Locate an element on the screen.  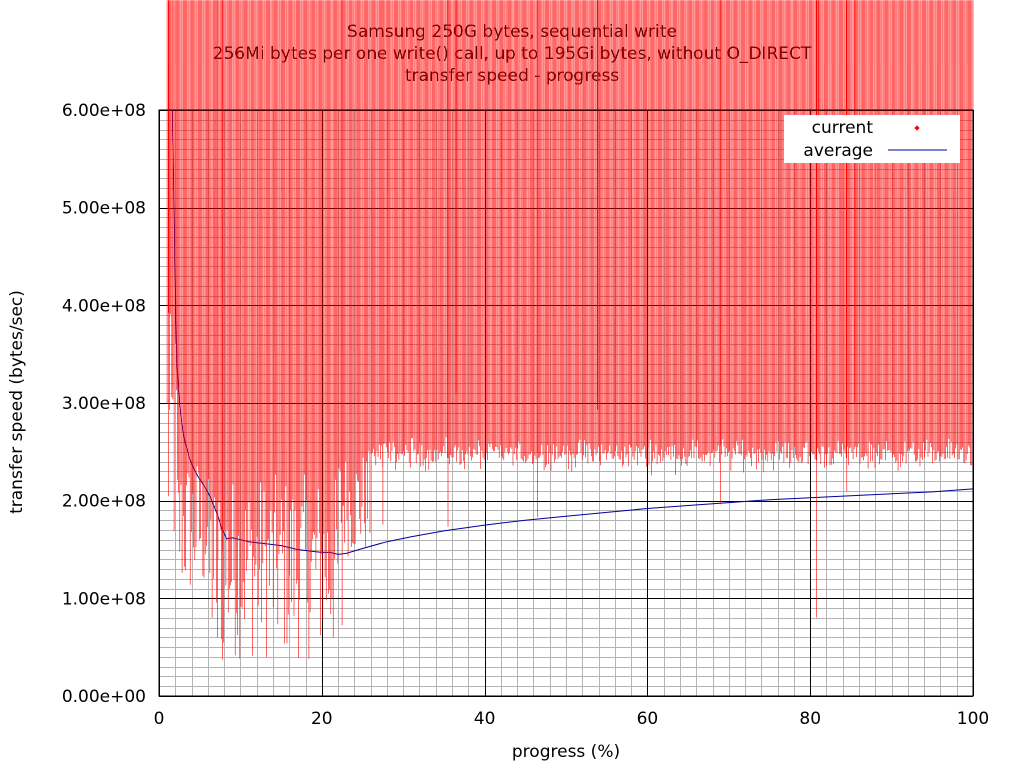
y-tick-label: 5.00e+08 is located at coordinates (104, 209).